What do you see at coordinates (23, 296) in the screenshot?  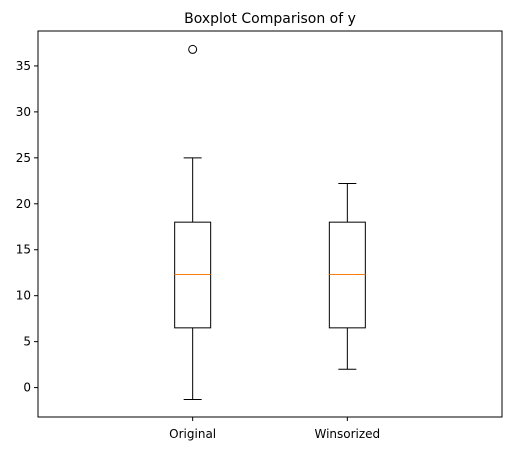 I see `y-tick-label: 10` at bounding box center [23, 296].